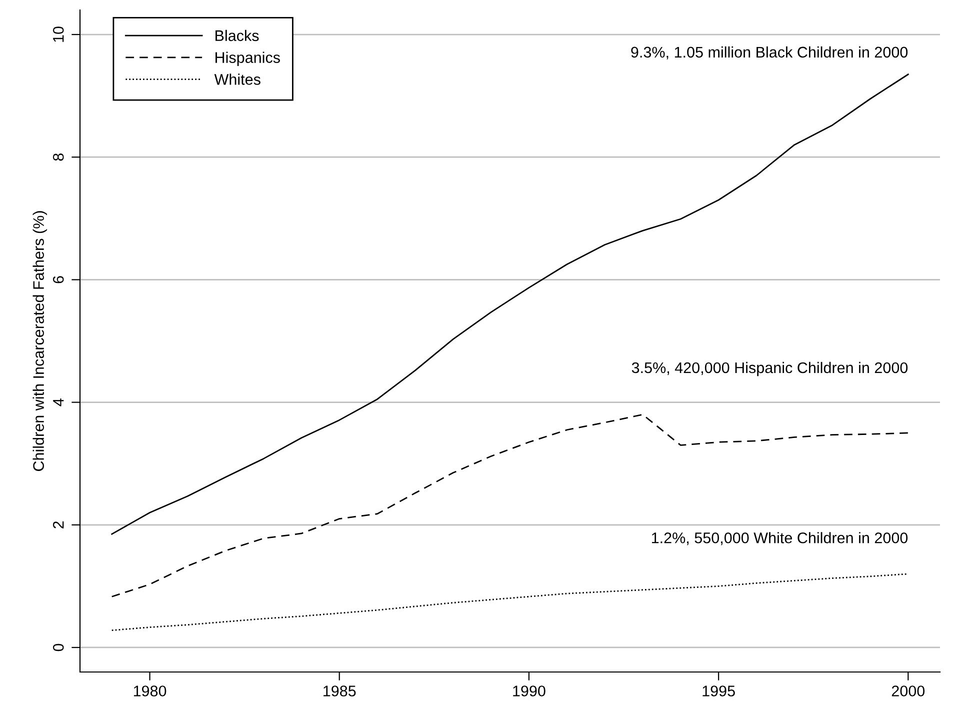 The image size is (961, 719). What do you see at coordinates (58, 280) in the screenshot?
I see `y-tick-label: 6` at bounding box center [58, 280].